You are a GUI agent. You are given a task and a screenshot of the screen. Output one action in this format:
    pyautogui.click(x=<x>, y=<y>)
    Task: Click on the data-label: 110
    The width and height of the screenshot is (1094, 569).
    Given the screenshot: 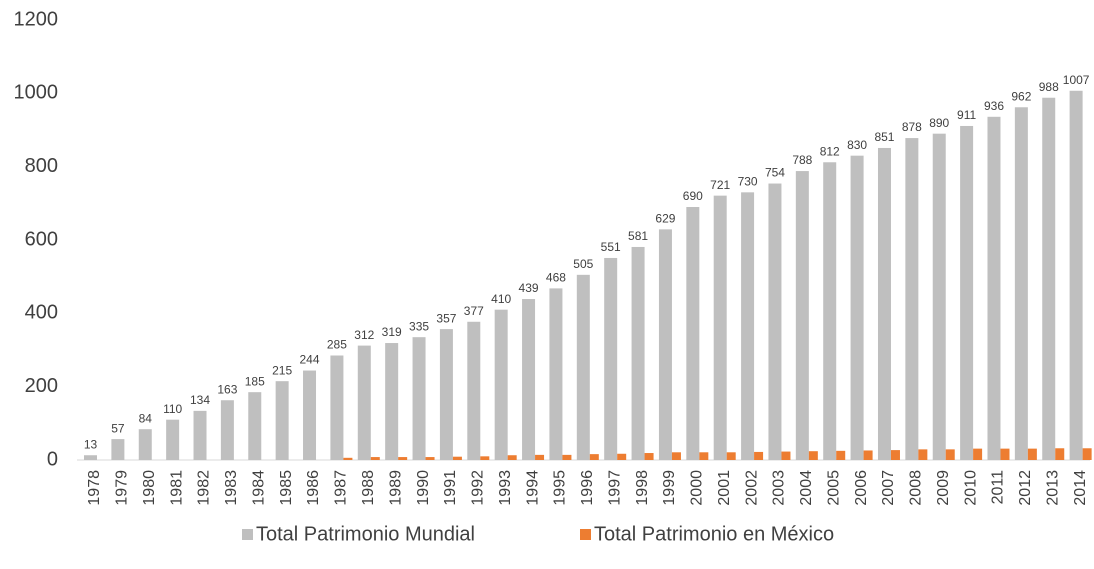 What is the action you would take?
    pyautogui.click(x=172, y=409)
    